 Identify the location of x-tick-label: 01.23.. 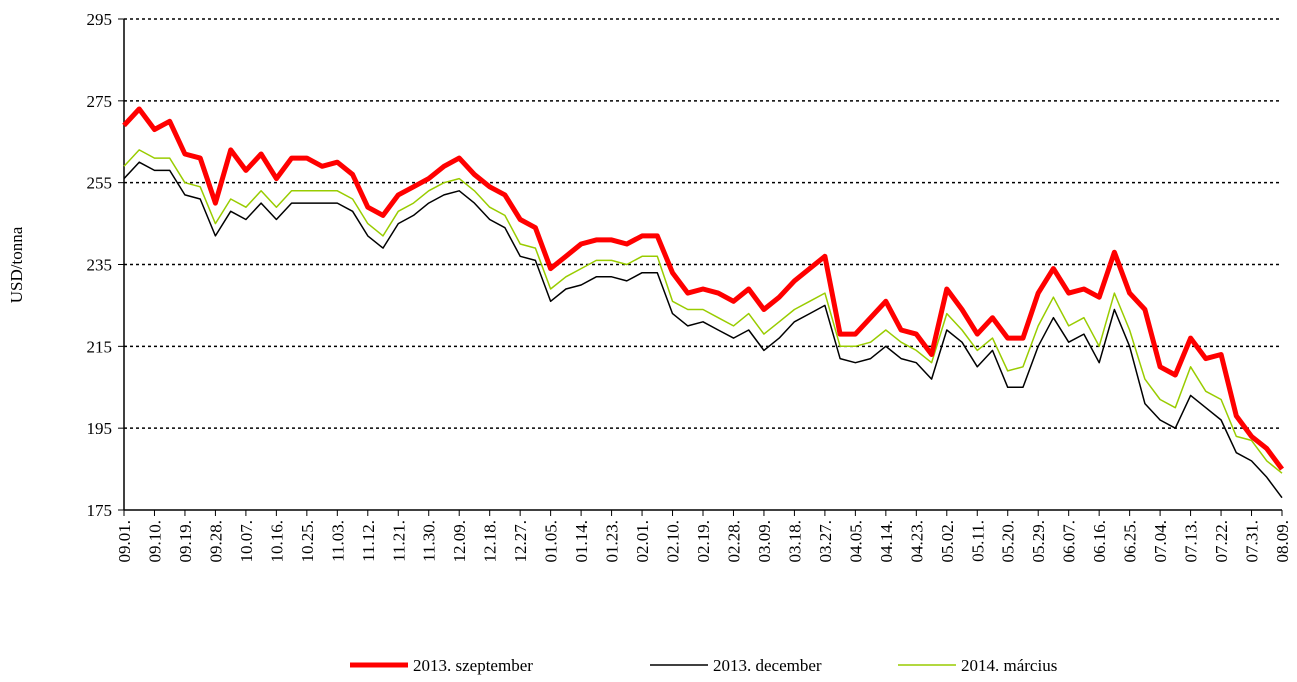
(612, 541).